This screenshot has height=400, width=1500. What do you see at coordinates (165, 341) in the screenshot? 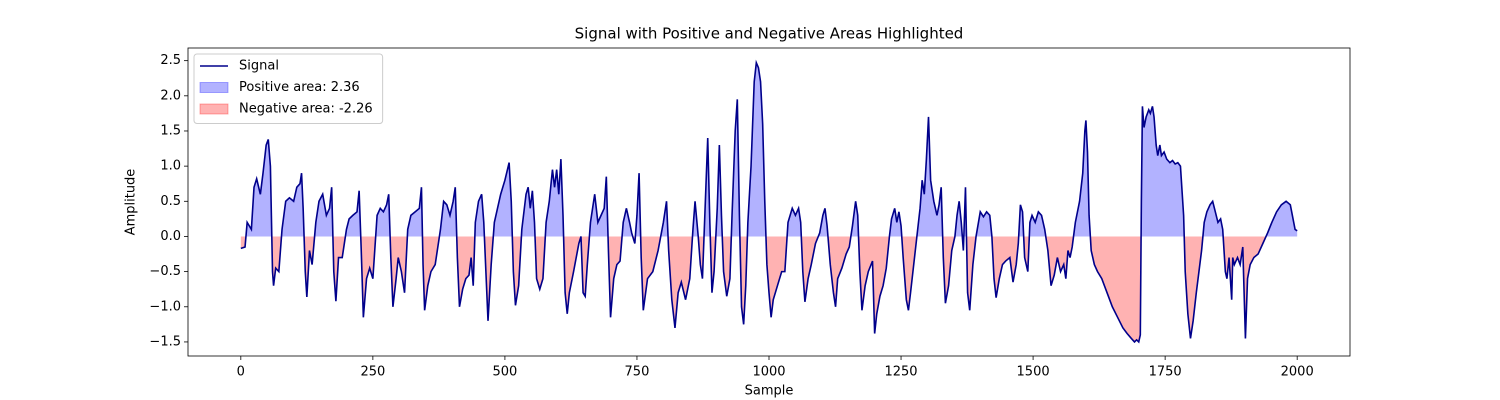
I see `y-tick-label: −1.5` at bounding box center [165, 341].